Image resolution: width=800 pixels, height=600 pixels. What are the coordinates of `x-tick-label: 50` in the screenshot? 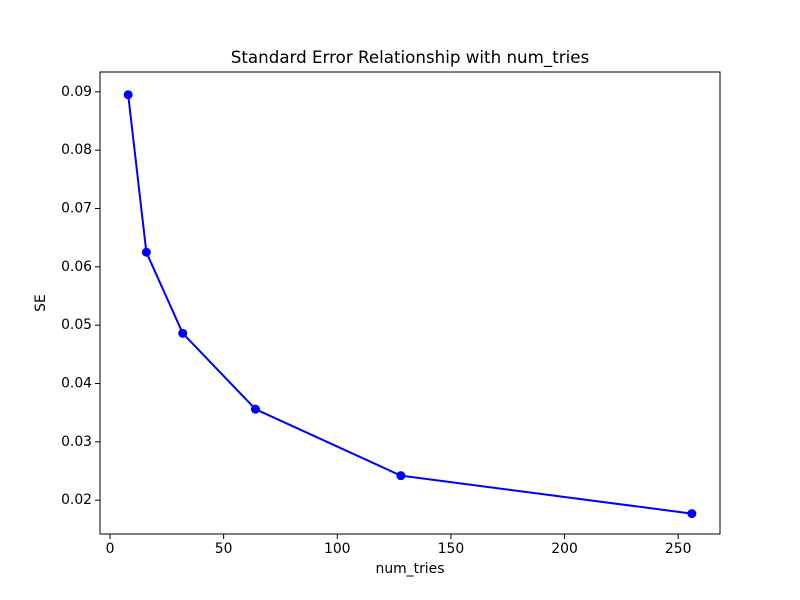 It's located at (224, 549).